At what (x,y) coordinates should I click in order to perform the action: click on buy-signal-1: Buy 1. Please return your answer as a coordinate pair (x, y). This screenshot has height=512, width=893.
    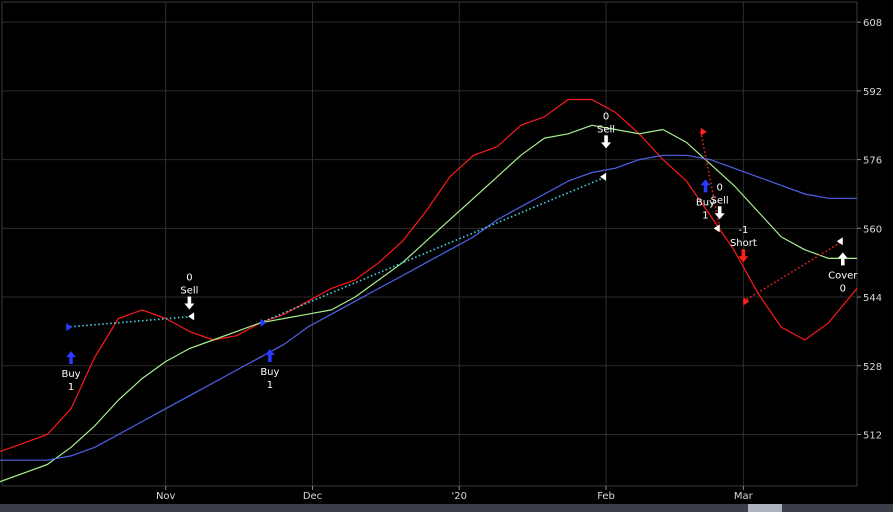
    Looking at the image, I should click on (71, 372).